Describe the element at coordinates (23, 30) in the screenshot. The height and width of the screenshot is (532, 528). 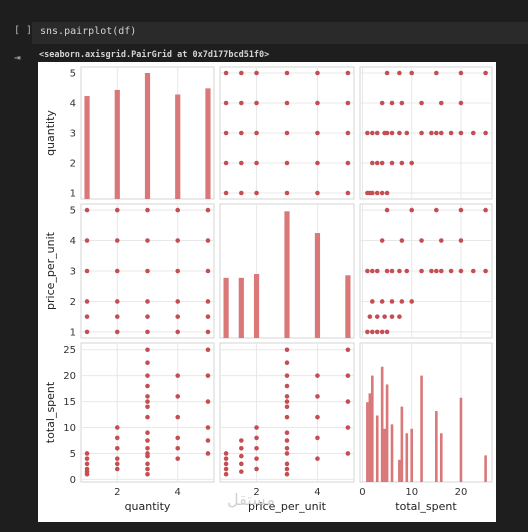
I see `run-cell-button: [ ]` at that location.